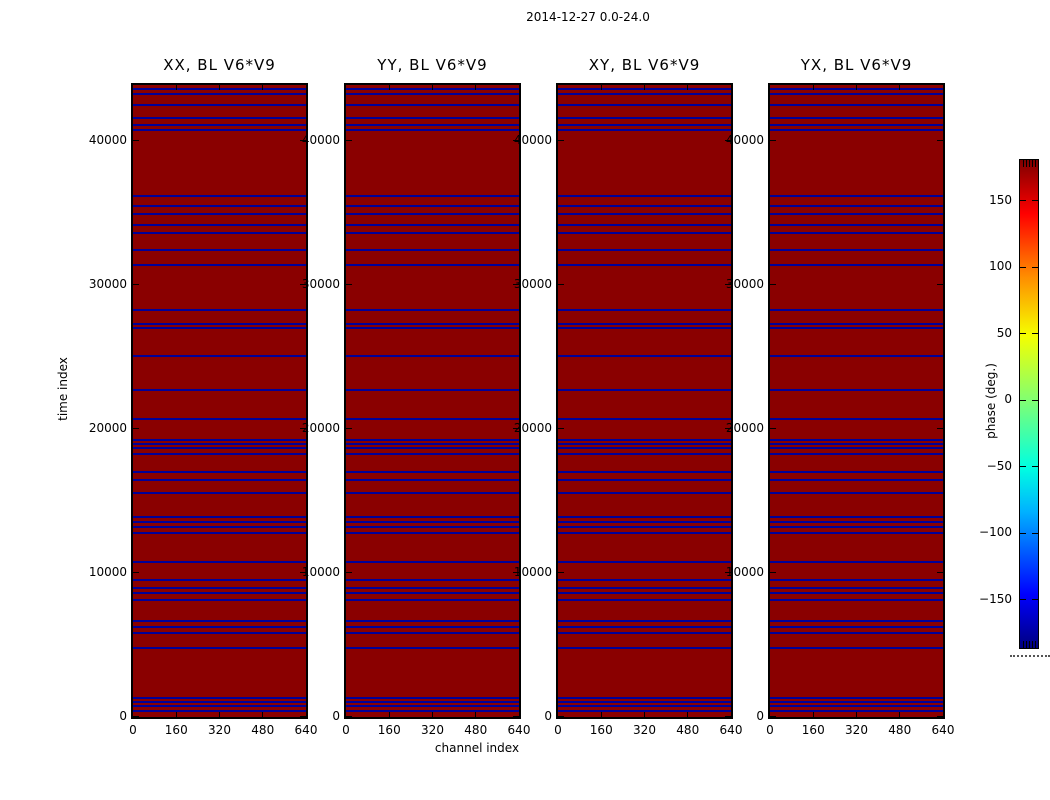 This screenshot has width=1050, height=800. Describe the element at coordinates (1014, 408) in the screenshot. I see `colorbar: 150 100 50 0 −50 −100 −150` at that location.